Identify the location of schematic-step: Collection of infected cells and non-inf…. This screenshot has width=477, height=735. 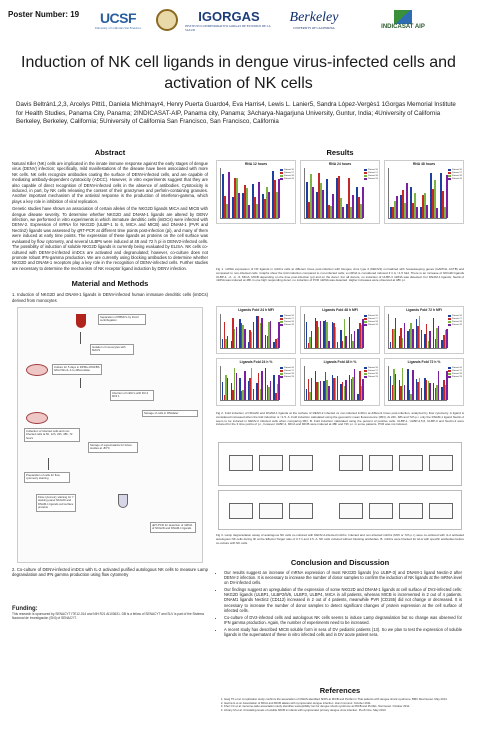
(52, 435).